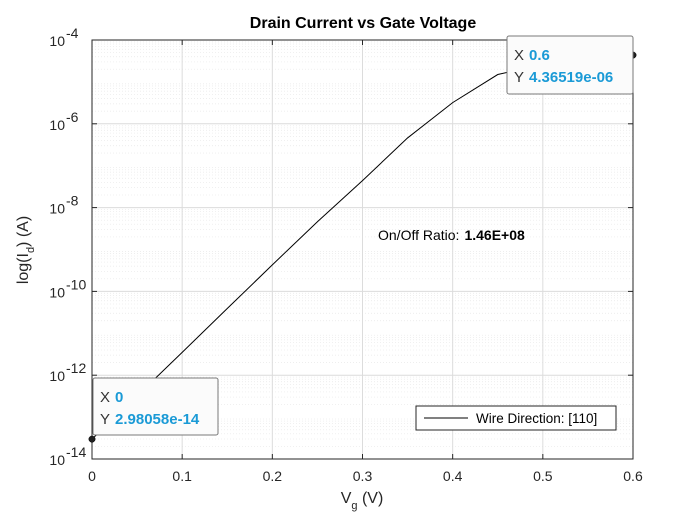 This screenshot has height=519, width=700. What do you see at coordinates (23, 231) in the screenshot?
I see `y-axis-label-unit: ) (A)` at bounding box center [23, 231].